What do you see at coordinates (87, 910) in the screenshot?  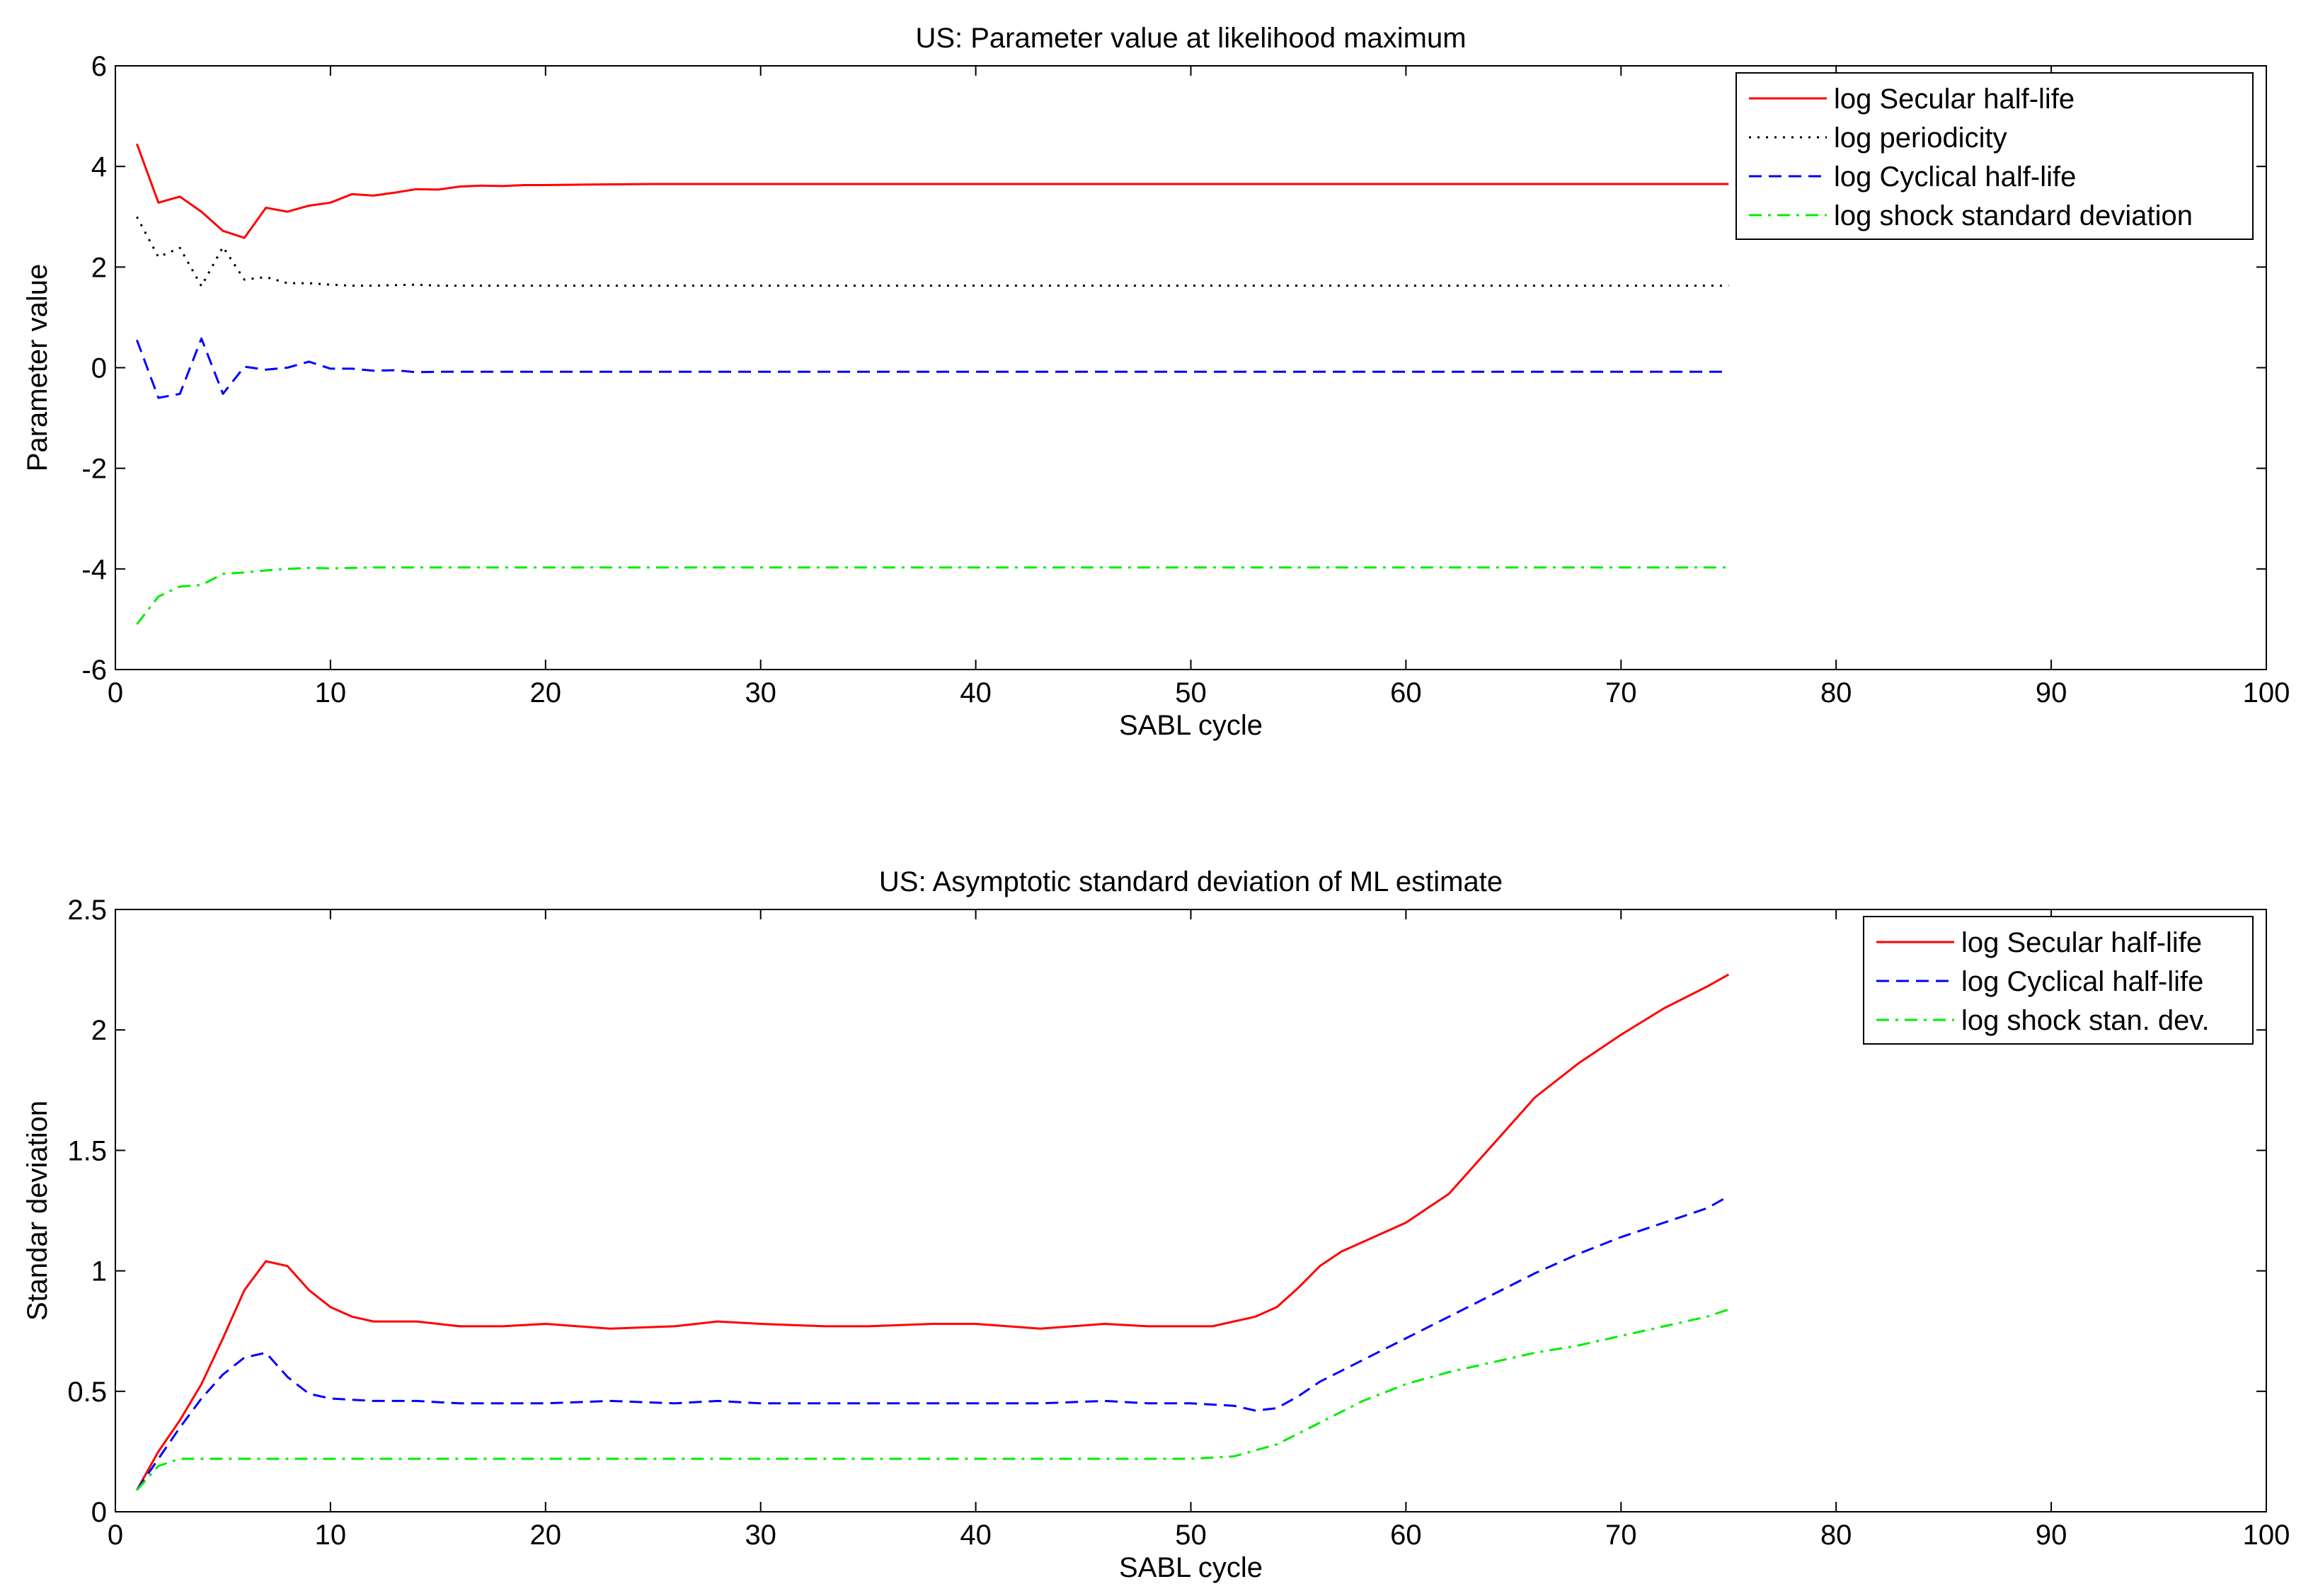 I see `y-tick-label: 2.5` at bounding box center [87, 910].